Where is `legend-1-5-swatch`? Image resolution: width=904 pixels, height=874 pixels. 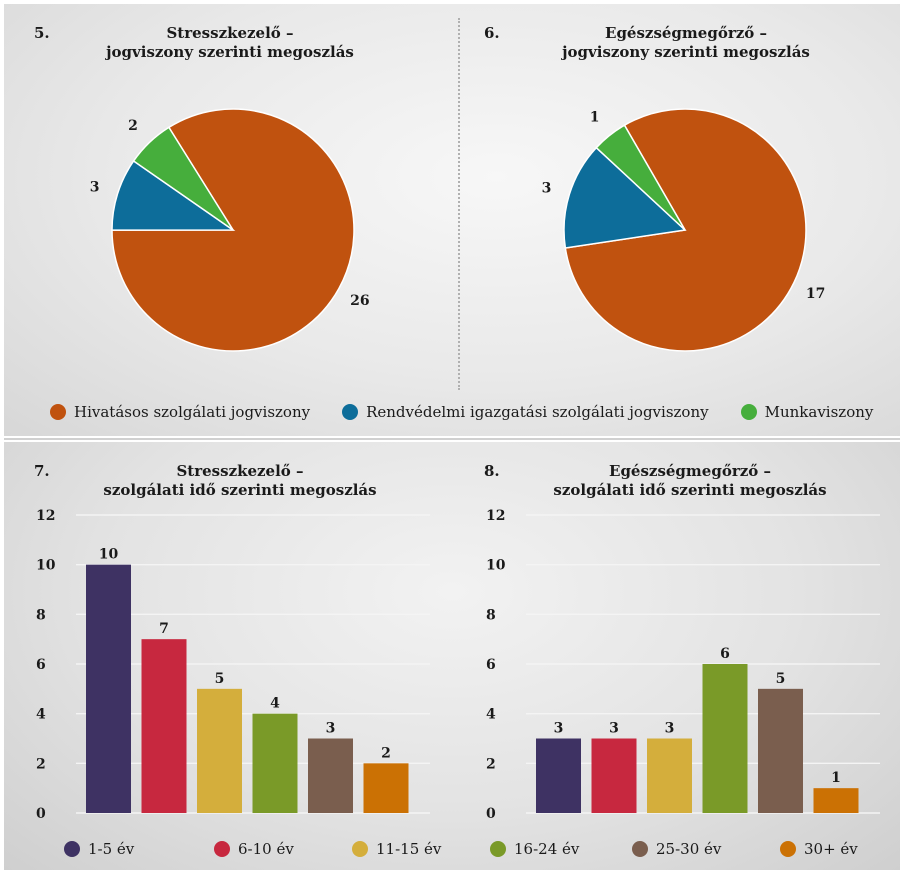
legend-1-5-swatch is located at coordinates (72, 849).